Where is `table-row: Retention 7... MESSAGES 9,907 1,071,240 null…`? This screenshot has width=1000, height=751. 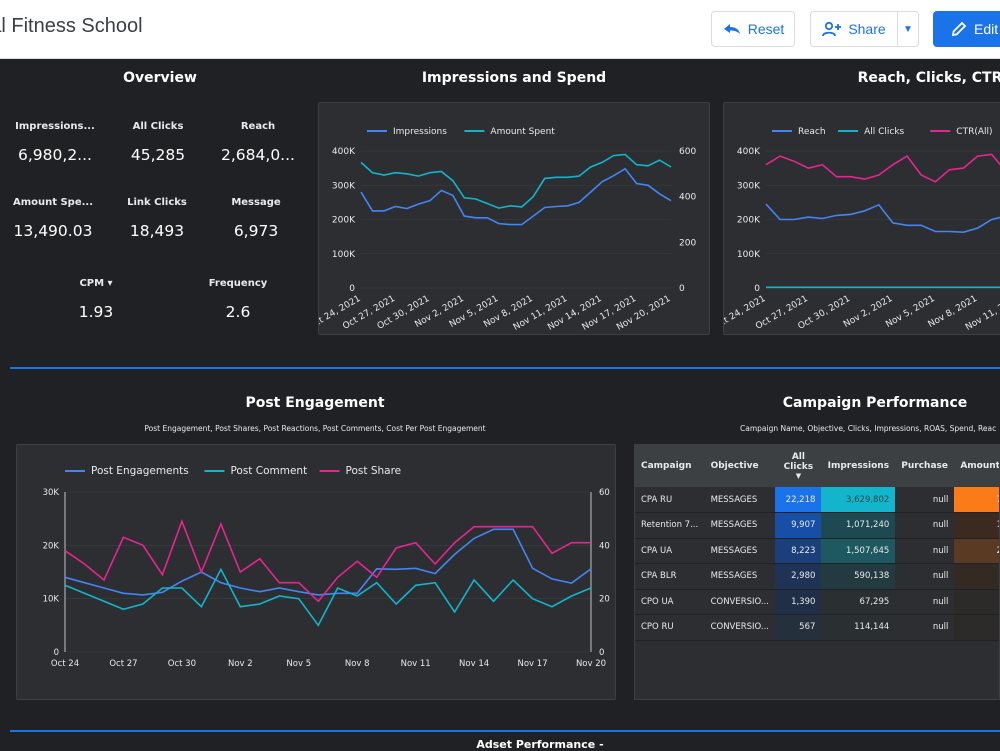
table-row: Retention 7... MESSAGES 9,907 1,071,240 null… is located at coordinates (817, 525).